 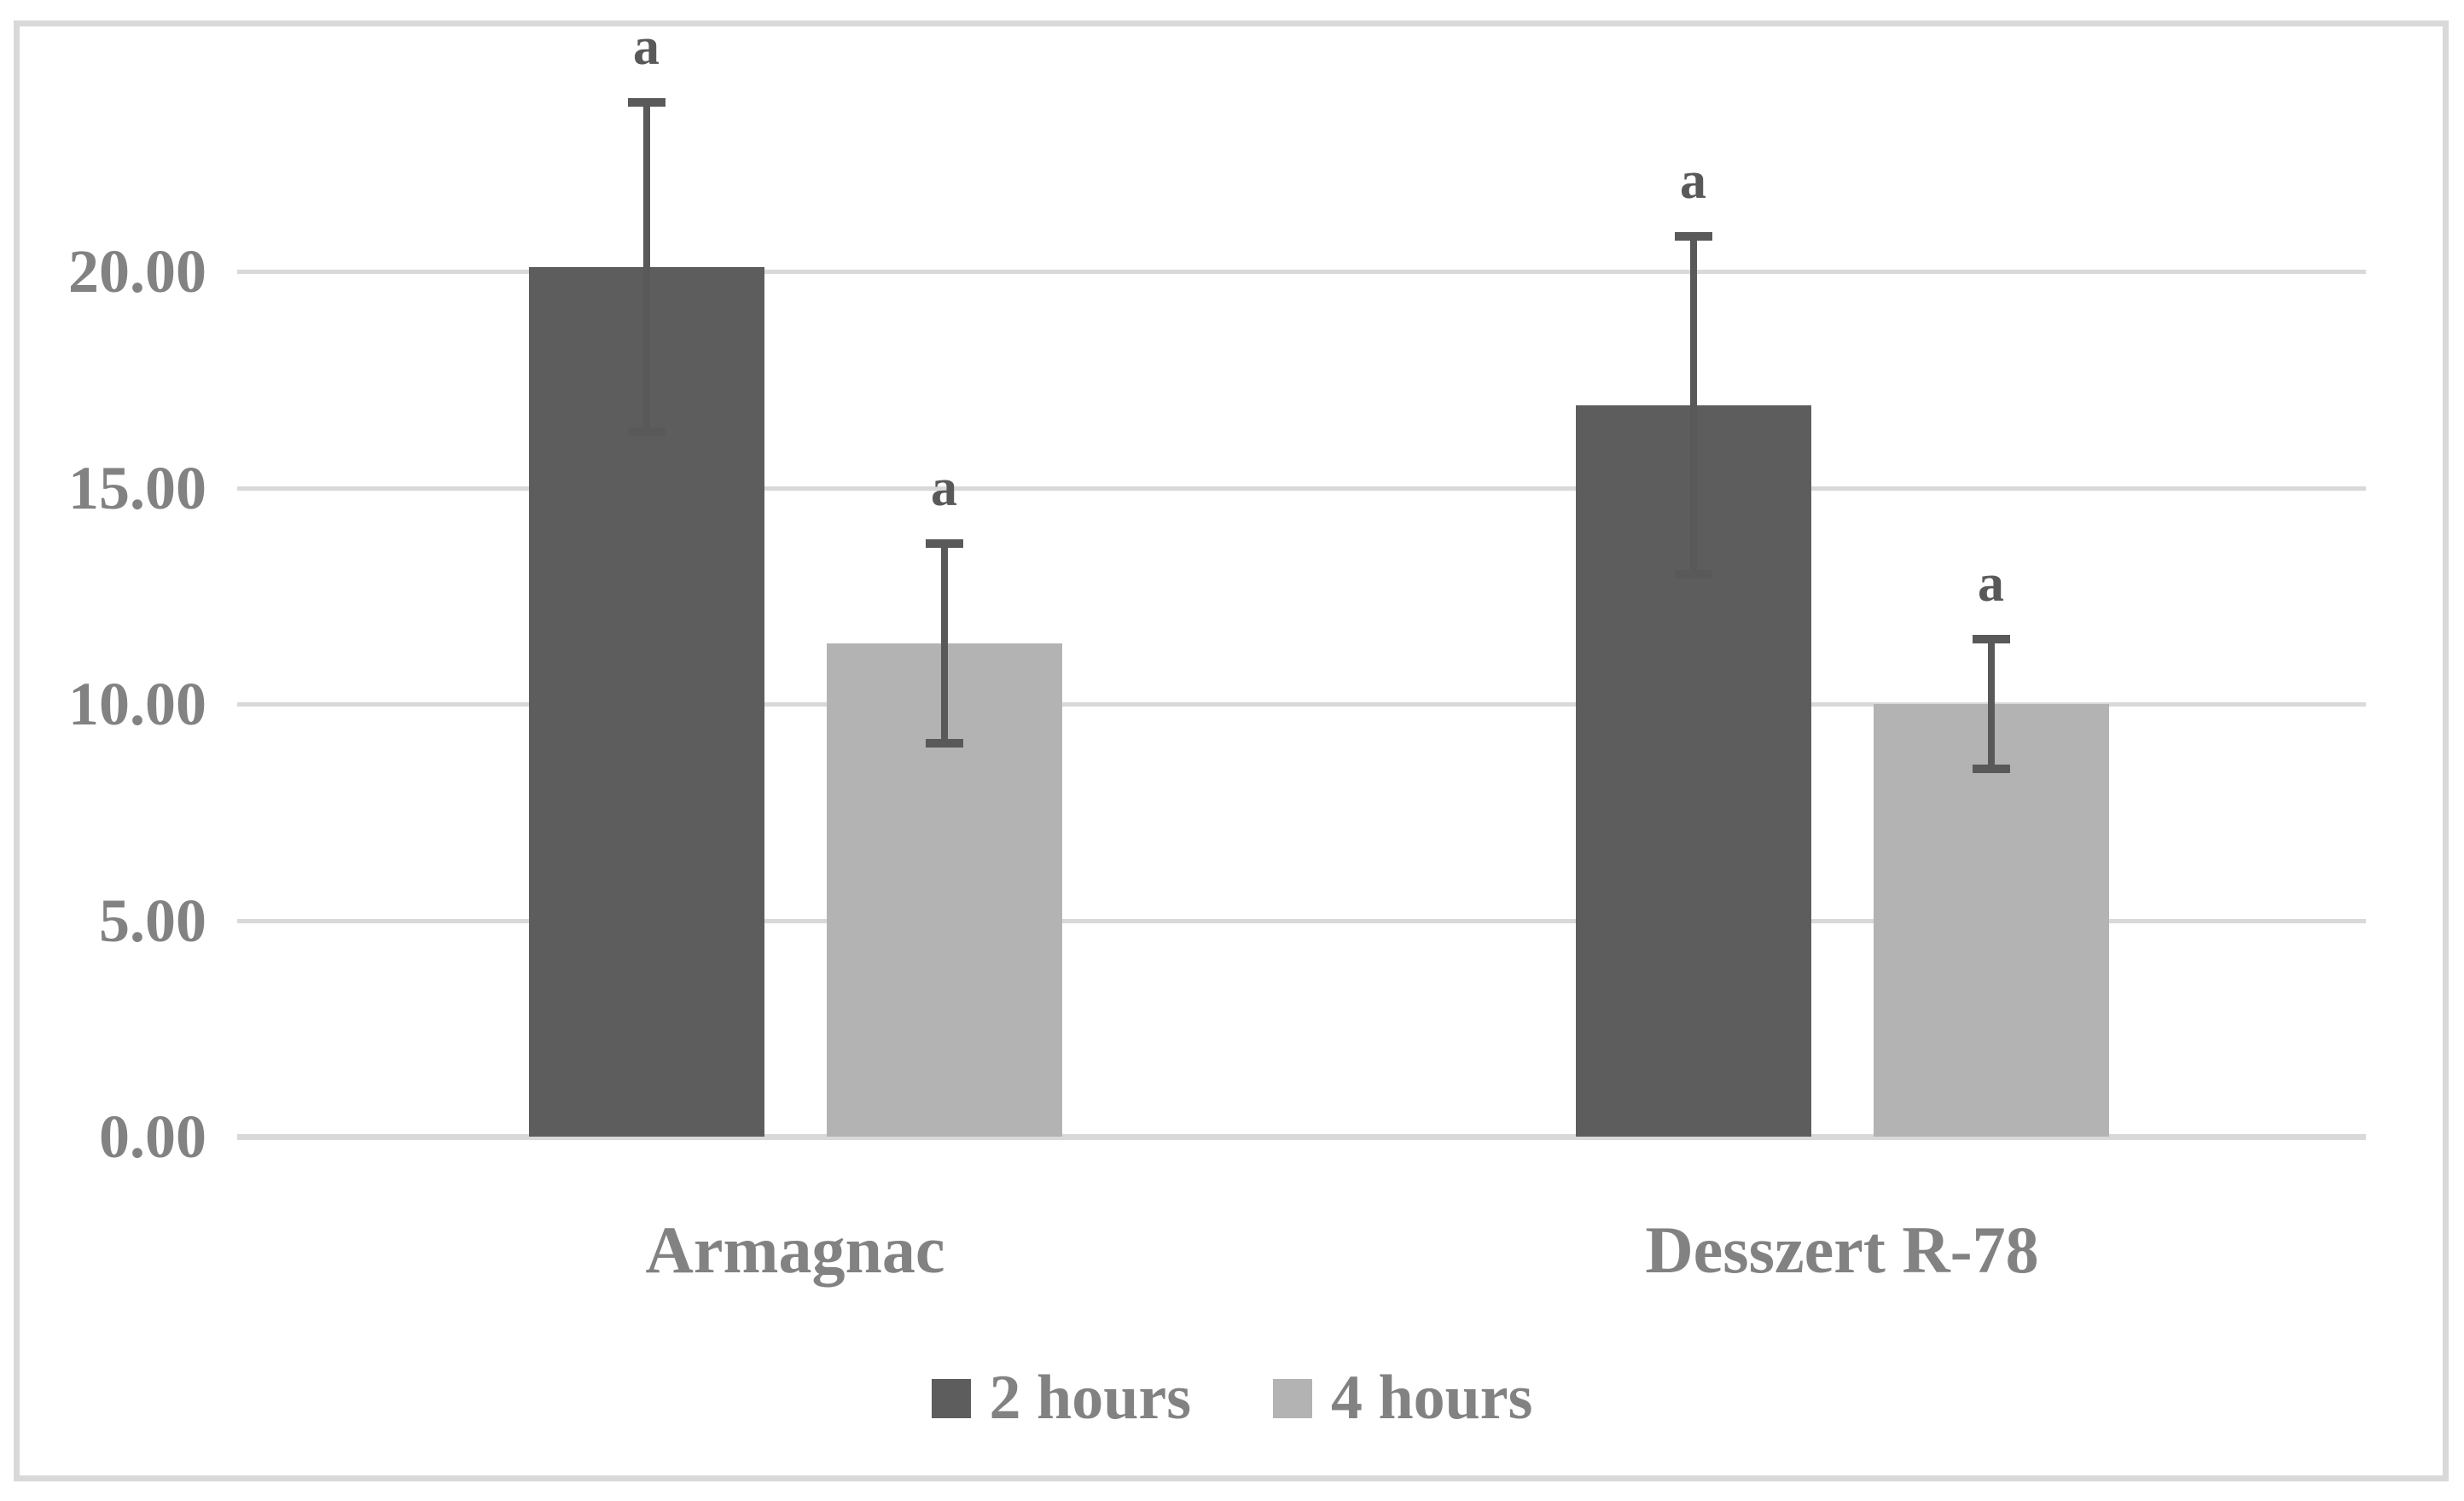 What do you see at coordinates (152, 920) in the screenshot?
I see `y-axis-tick-label: 5.00` at bounding box center [152, 920].